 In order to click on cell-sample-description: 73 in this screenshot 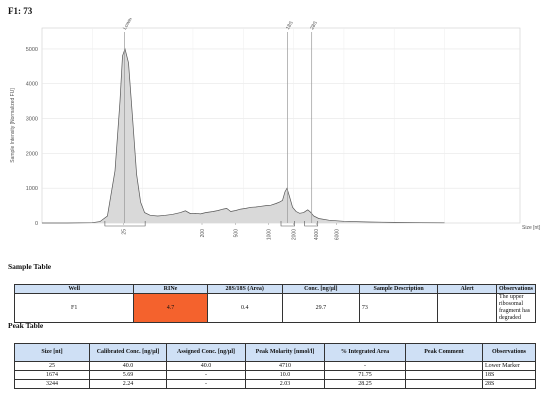, I will do `click(398, 308)`.